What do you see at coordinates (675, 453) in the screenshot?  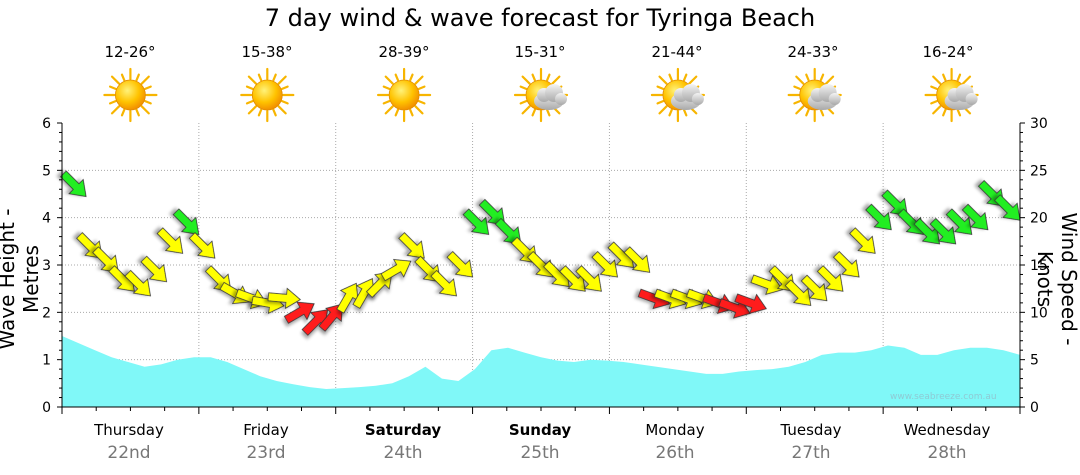 I see `day-date-monday: 26th` at bounding box center [675, 453].